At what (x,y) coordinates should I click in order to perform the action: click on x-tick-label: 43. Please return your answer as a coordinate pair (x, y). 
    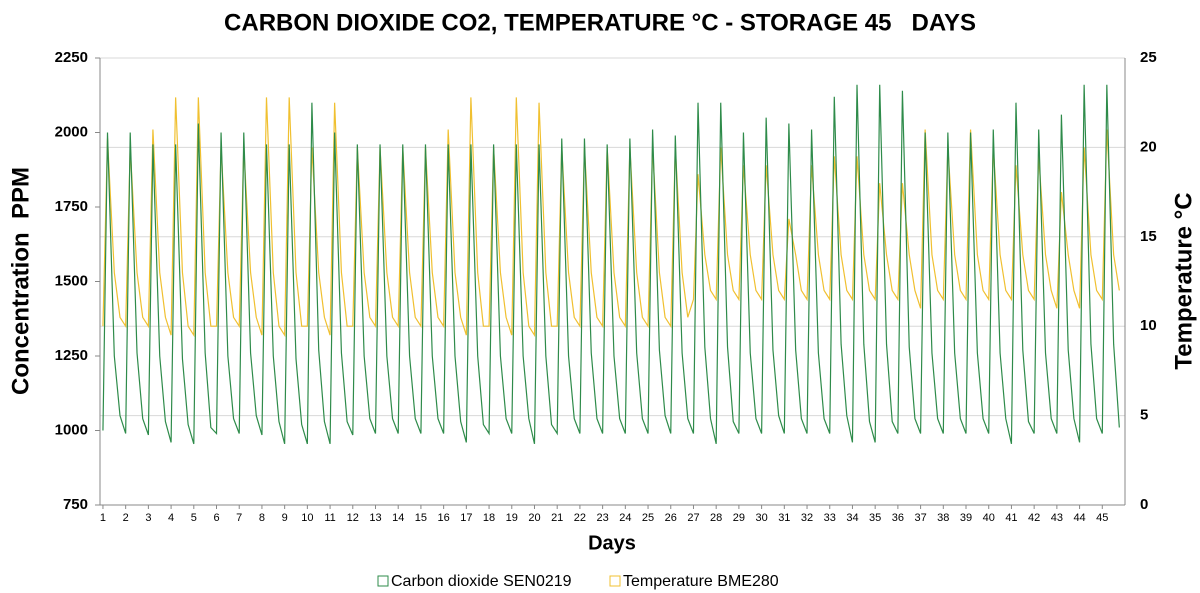
    Looking at the image, I should click on (1057, 518).